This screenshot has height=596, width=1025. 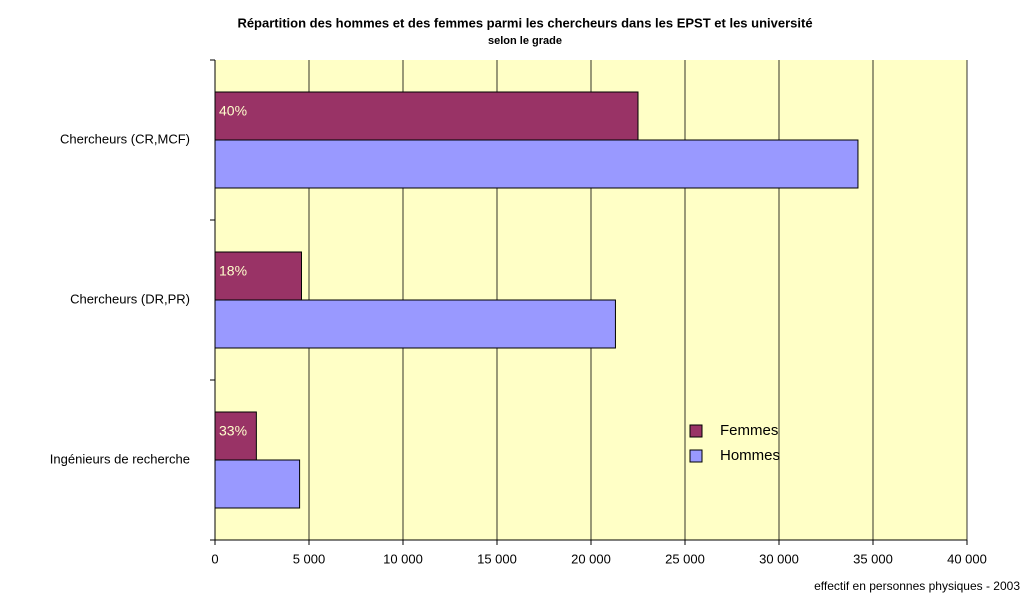 I want to click on y-tick-label: Chercheurs (CR,MCF), so click(x=125, y=138).